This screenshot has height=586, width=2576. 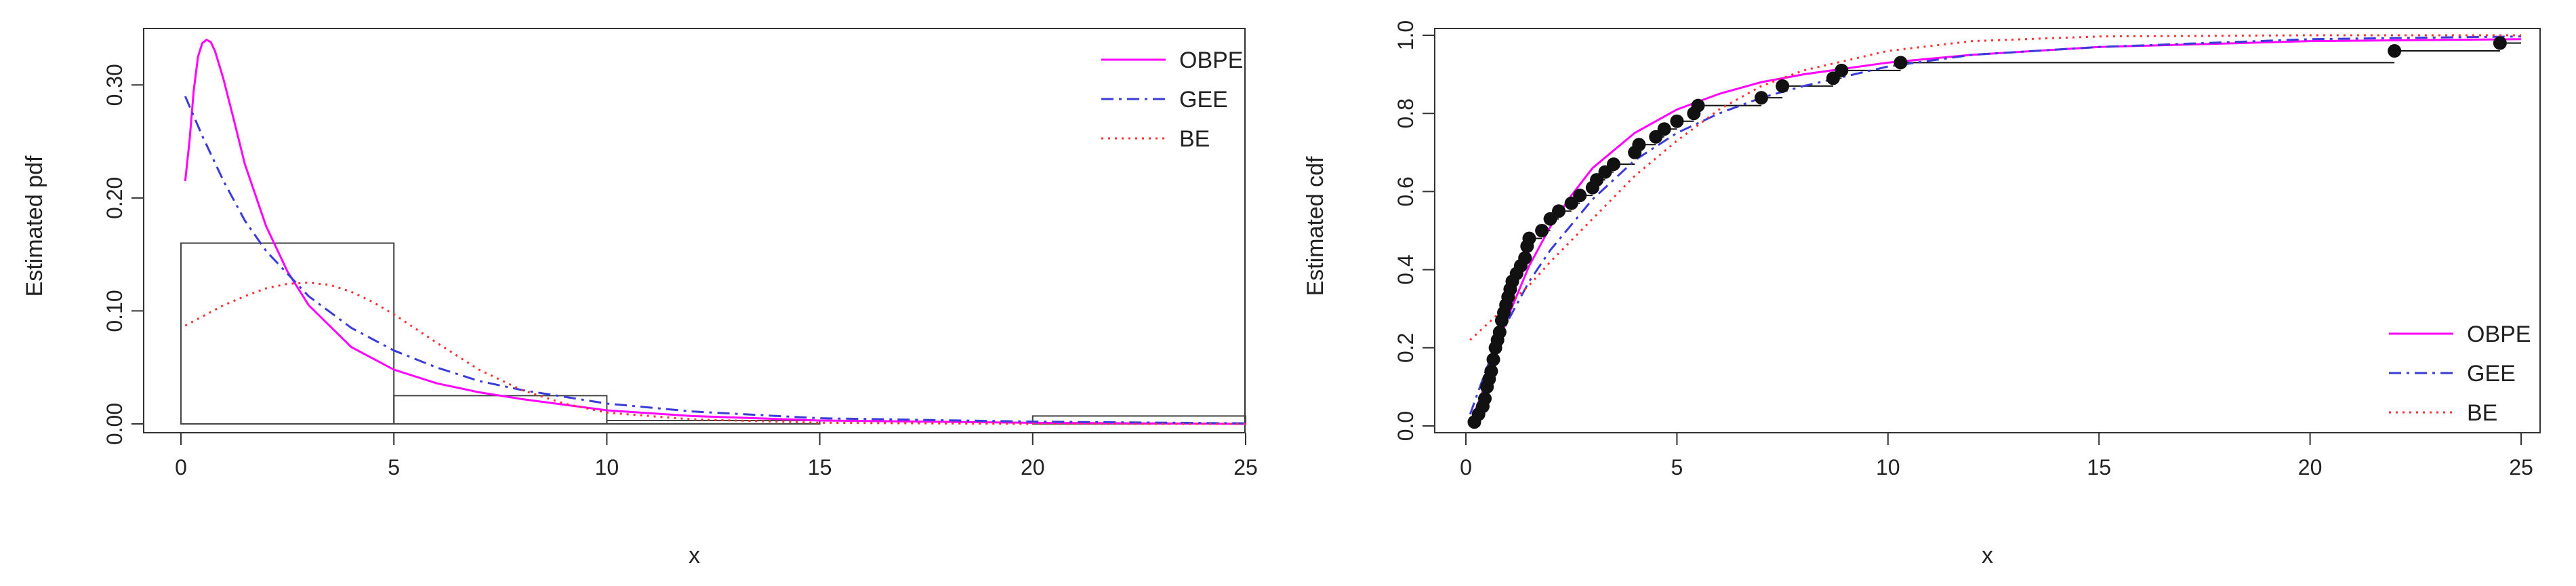 What do you see at coordinates (114, 198) in the screenshot?
I see `y-tick-label: 0.20` at bounding box center [114, 198].